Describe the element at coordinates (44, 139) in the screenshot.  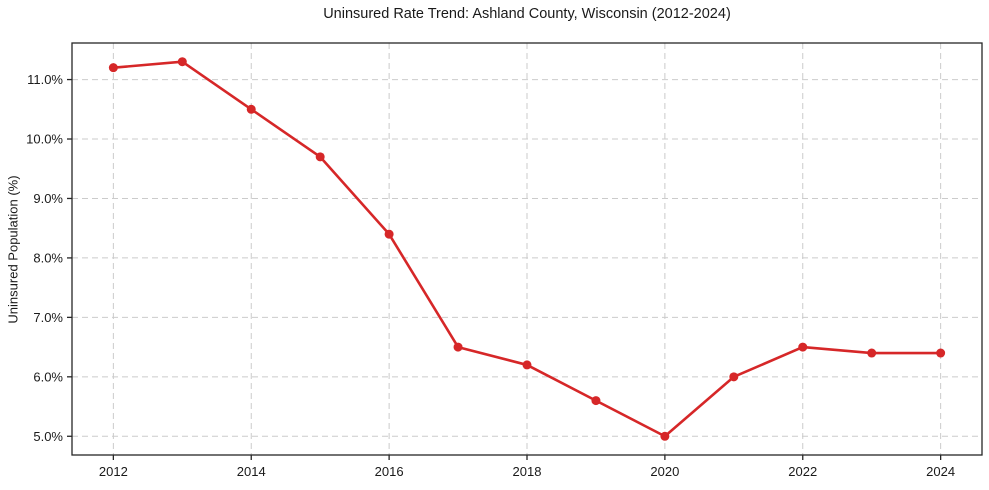
I see `y-tick-label: 10.0%` at that location.